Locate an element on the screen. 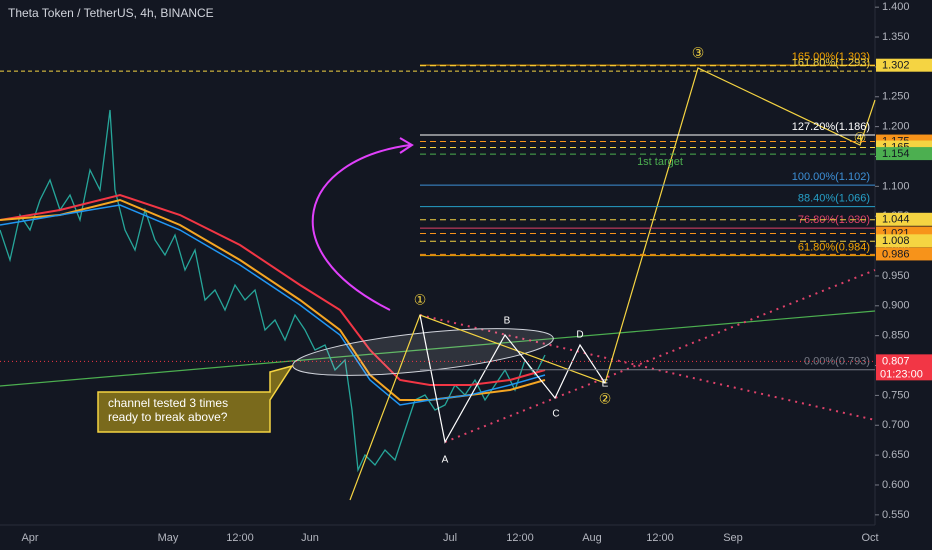 The height and width of the screenshot is (550, 932). y-tick-label: 1.100 is located at coordinates (896, 186).